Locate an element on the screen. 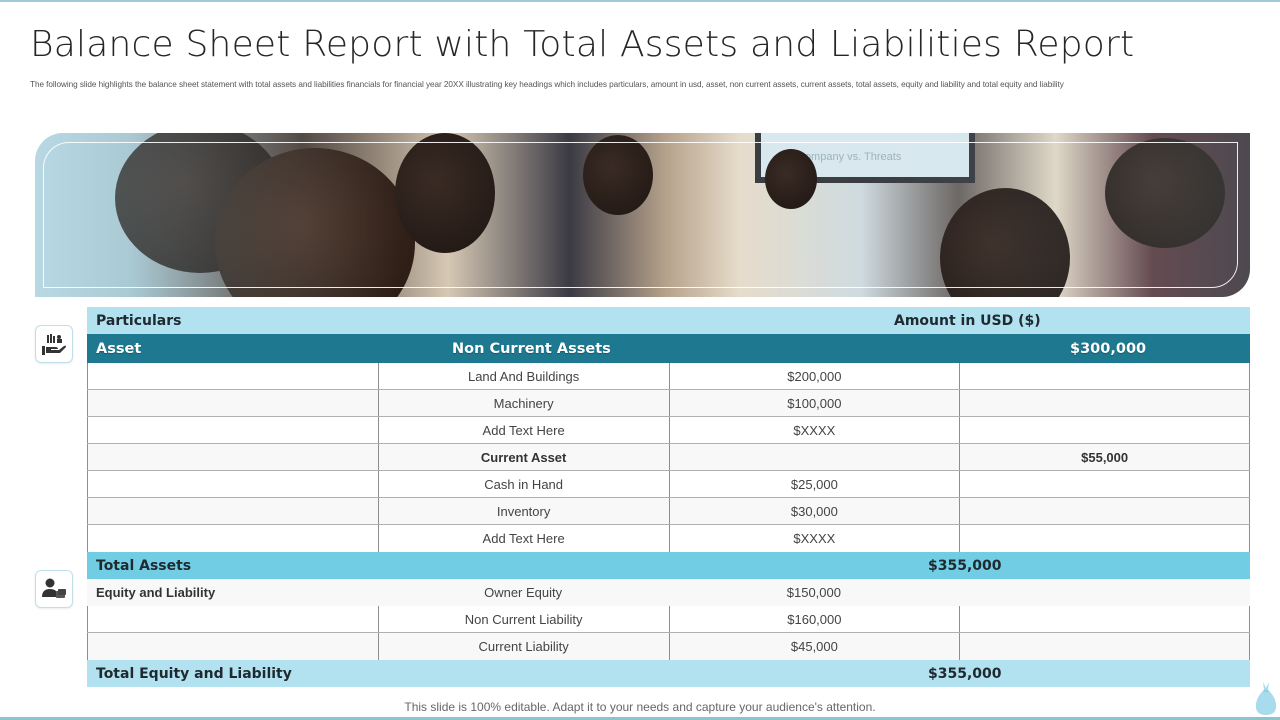 This screenshot has width=1280, height=720. item-cell: Owner Equity is located at coordinates (523, 592).